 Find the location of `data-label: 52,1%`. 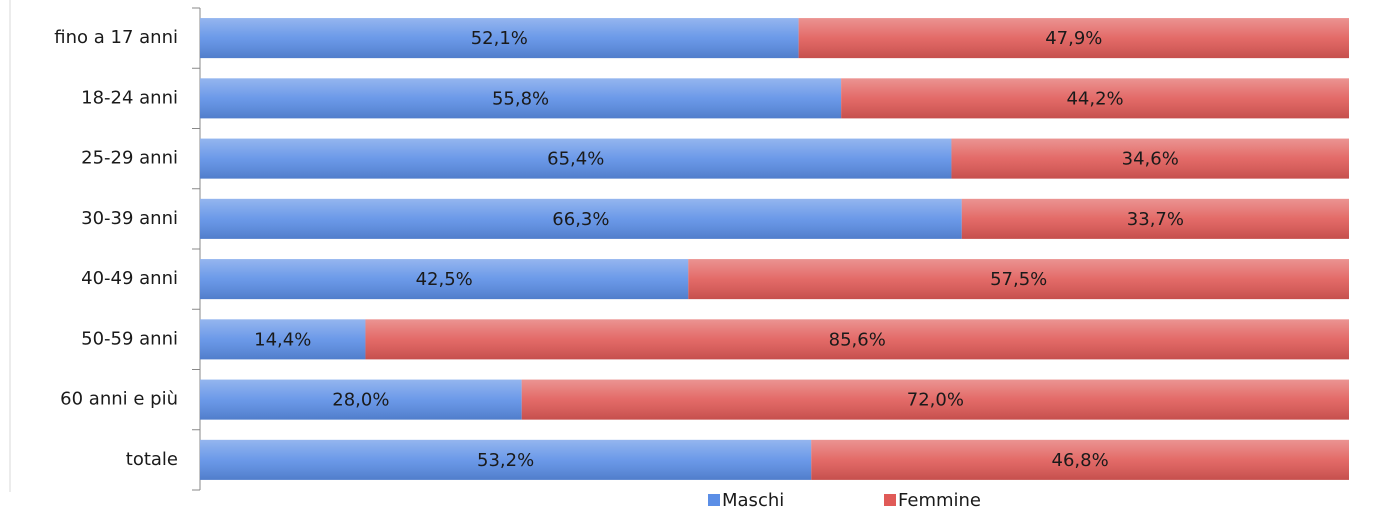

data-label: 52,1% is located at coordinates (499, 38).